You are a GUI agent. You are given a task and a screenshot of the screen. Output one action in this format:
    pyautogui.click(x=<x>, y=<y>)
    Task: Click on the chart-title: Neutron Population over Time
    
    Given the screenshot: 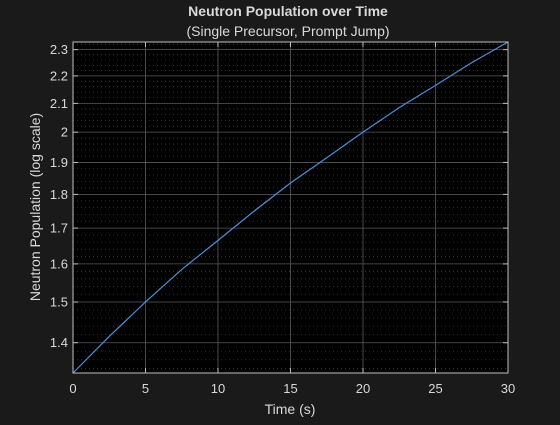 What is the action you would take?
    pyautogui.click(x=288, y=11)
    